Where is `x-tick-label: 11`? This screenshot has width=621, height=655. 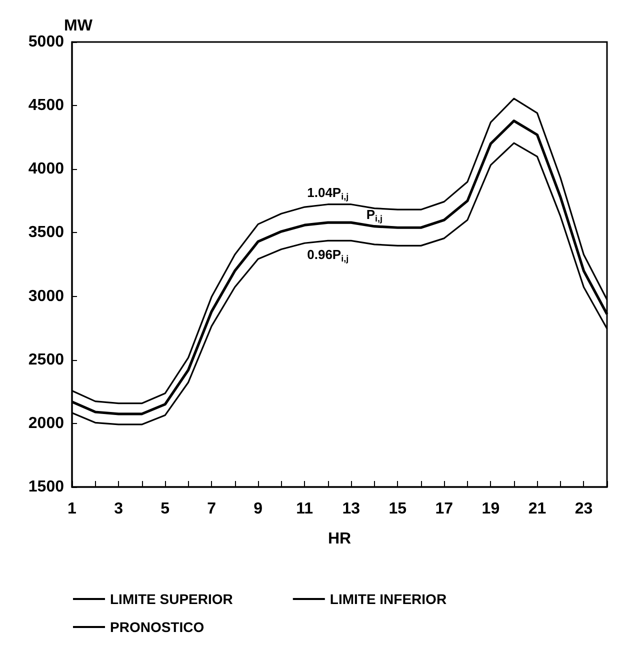 x-tick-label: 11 is located at coordinates (305, 509).